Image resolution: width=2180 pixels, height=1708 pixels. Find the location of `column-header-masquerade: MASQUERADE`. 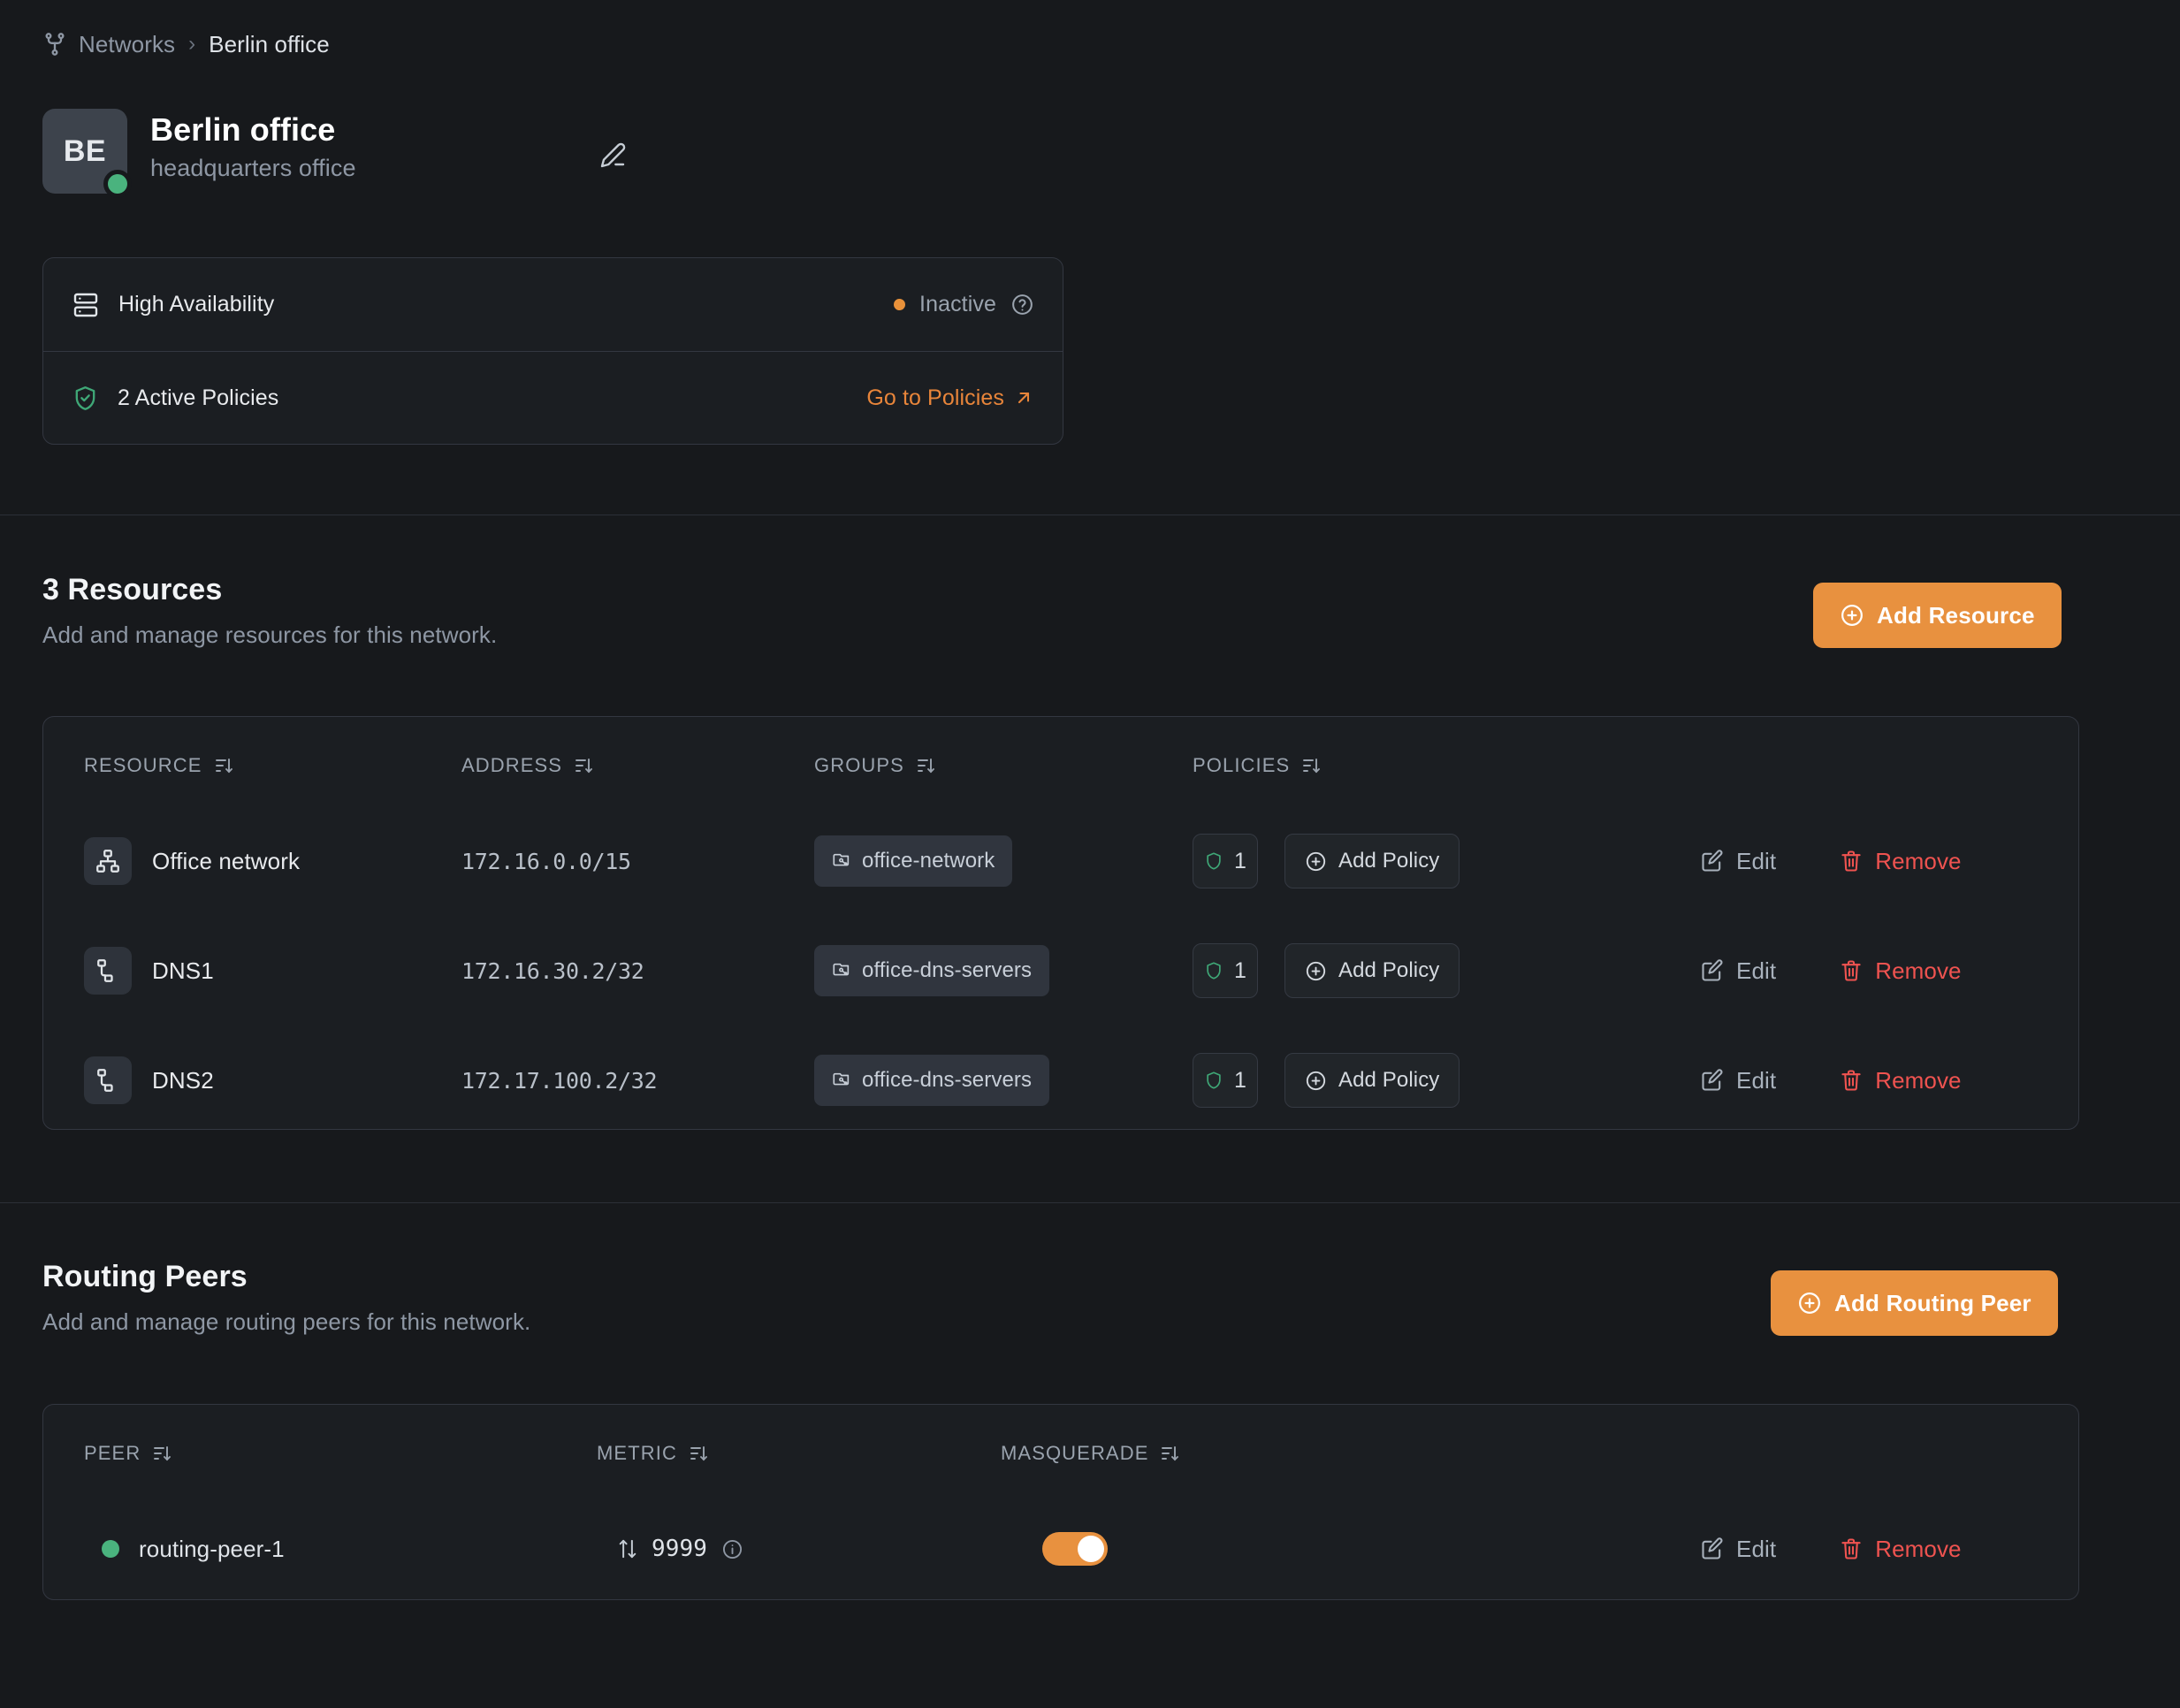

column-header-masquerade: MASQUERADE is located at coordinates (1091, 1453).